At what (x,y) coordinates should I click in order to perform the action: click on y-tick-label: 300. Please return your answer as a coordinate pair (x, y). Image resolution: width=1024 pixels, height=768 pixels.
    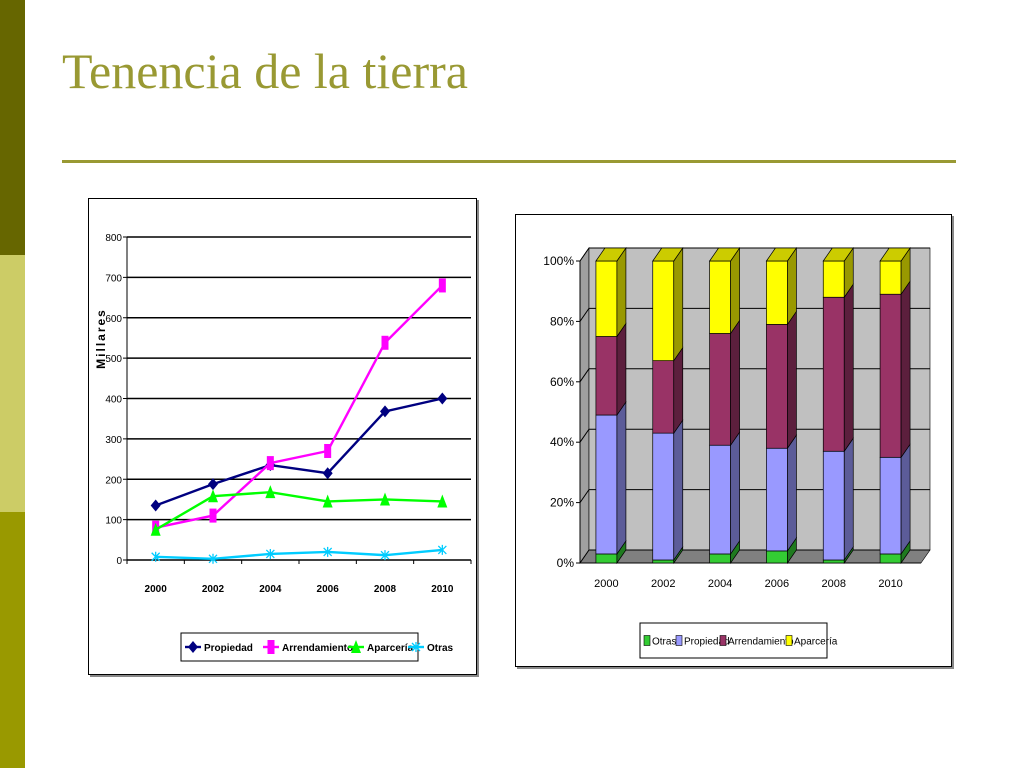
    Looking at the image, I should click on (113, 440).